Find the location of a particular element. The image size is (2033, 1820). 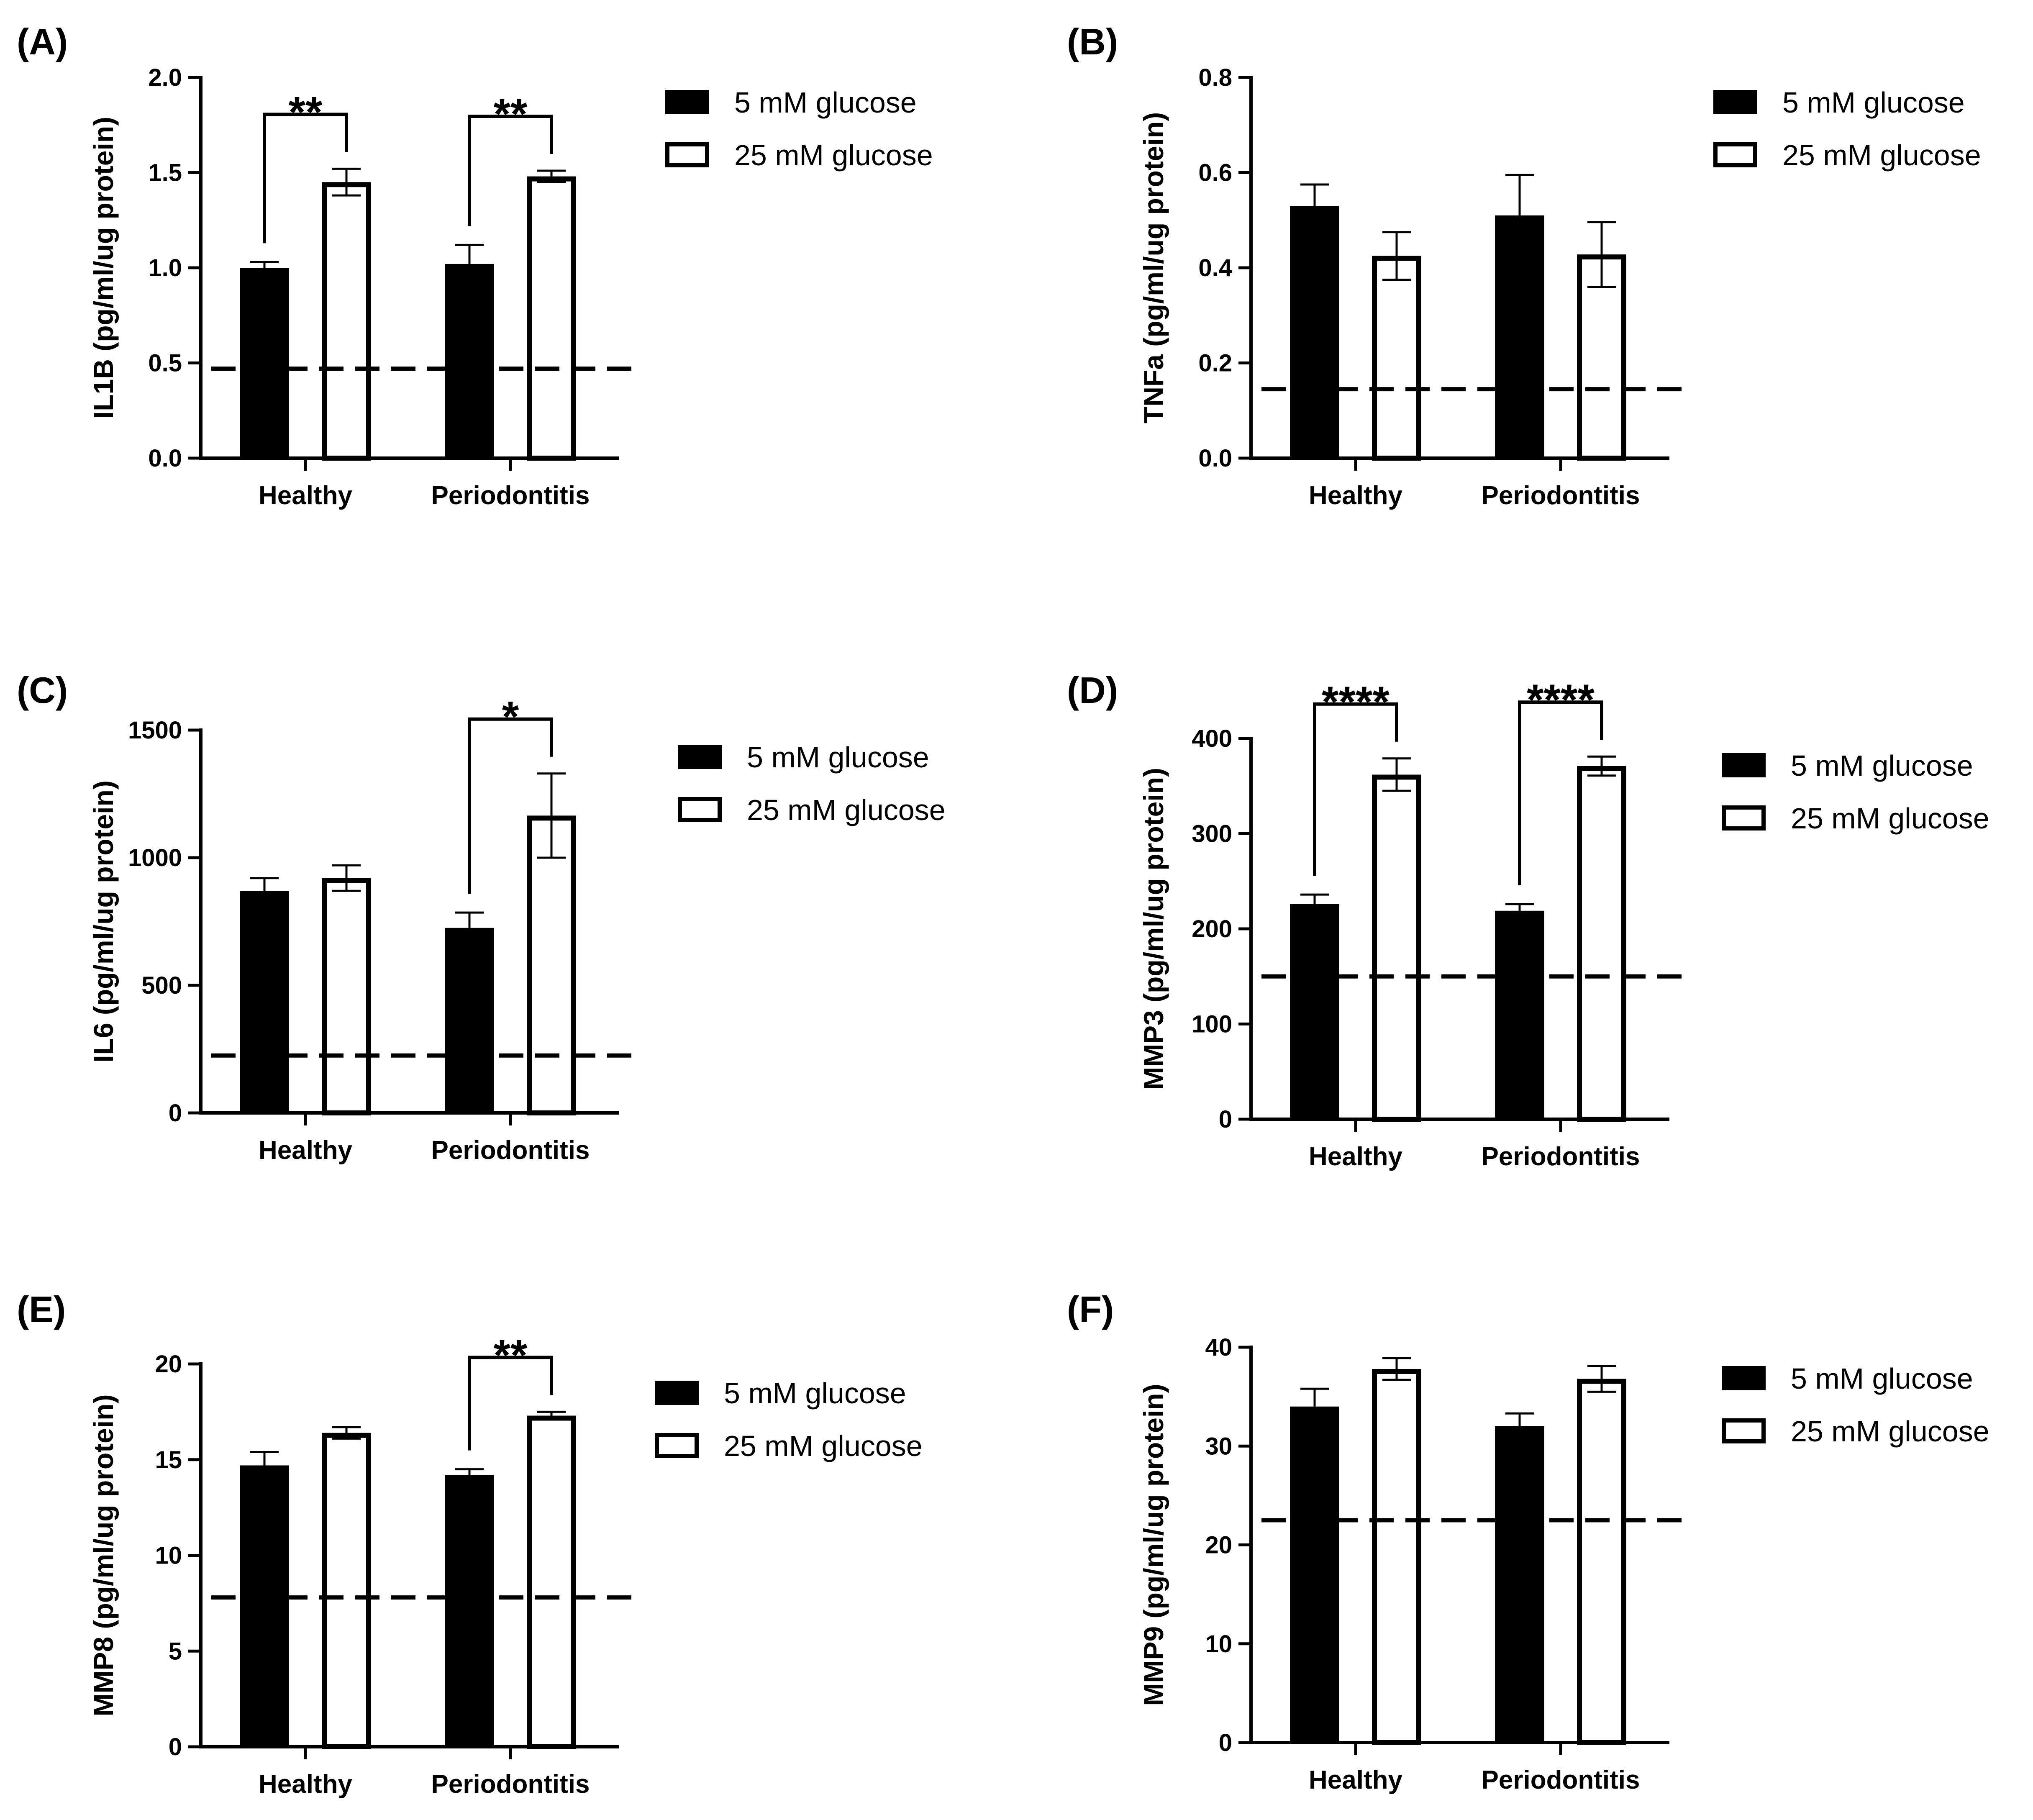

y-tick-label: 200 is located at coordinates (1212, 929).